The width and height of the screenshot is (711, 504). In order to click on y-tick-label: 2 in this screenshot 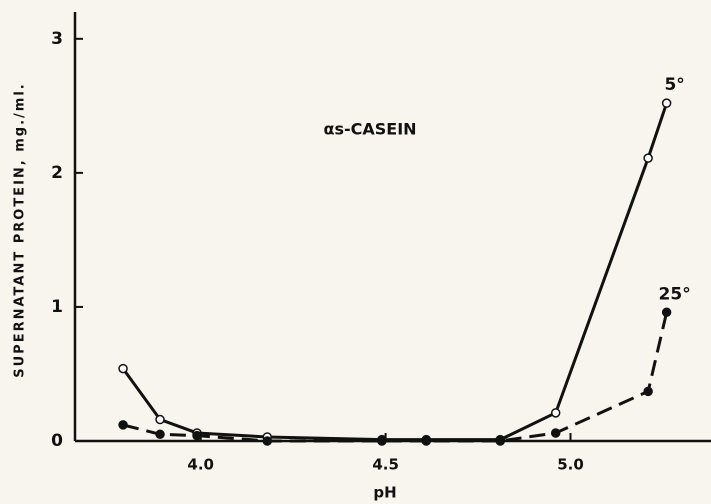, I will do `click(57, 173)`.